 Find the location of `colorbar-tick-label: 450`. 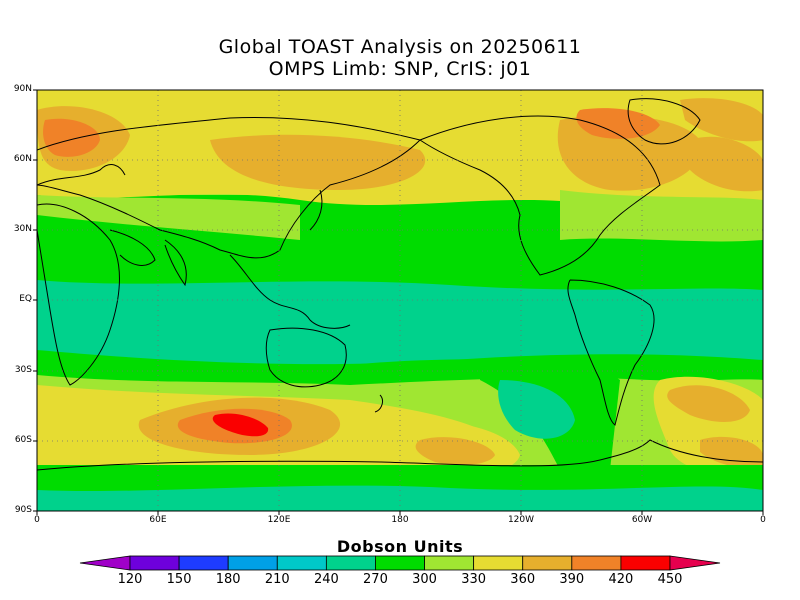

colorbar-tick-label: 450 is located at coordinates (670, 579).